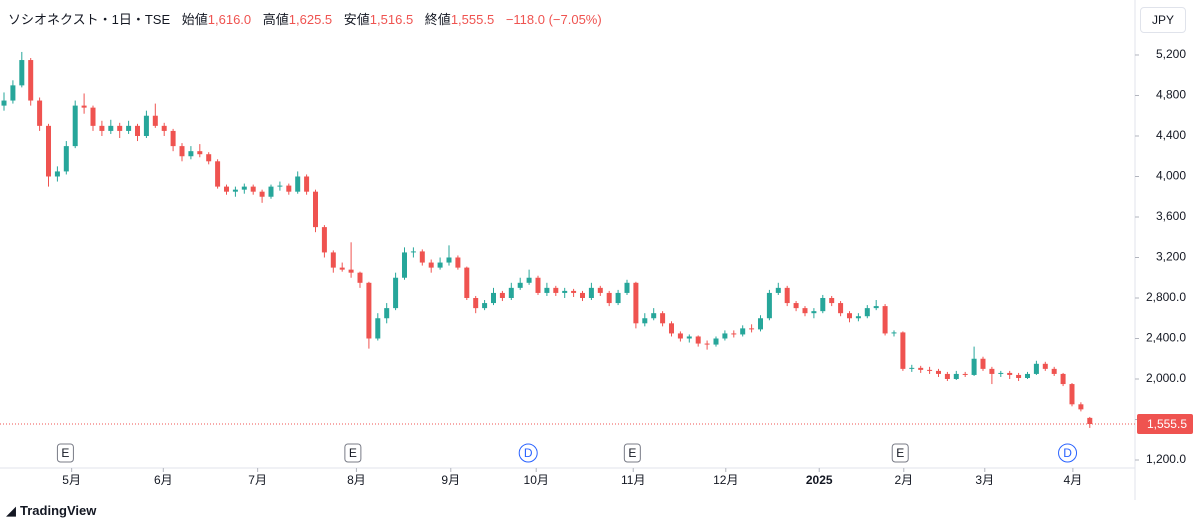 The width and height of the screenshot is (1200, 523). I want to click on last-price-label: 1,555.5, so click(1167, 424).